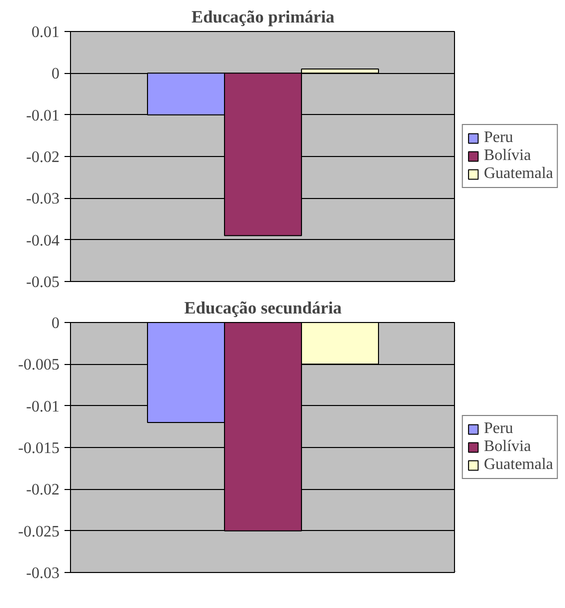 This screenshot has width=565, height=608. What do you see at coordinates (43, 241) in the screenshot?
I see `y-tick-label: -0.04` at bounding box center [43, 241].